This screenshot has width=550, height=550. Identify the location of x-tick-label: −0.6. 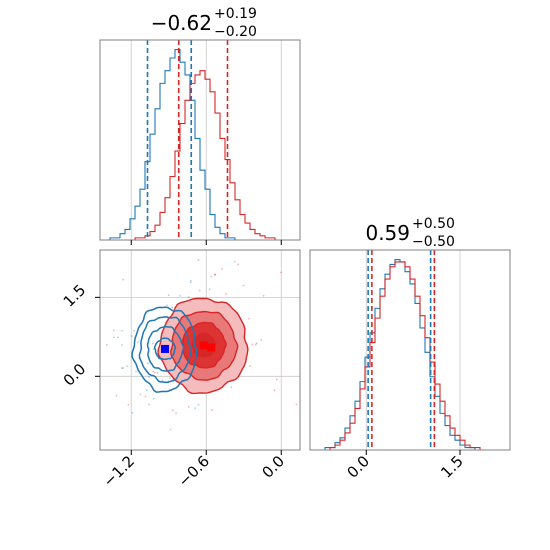
(194, 471).